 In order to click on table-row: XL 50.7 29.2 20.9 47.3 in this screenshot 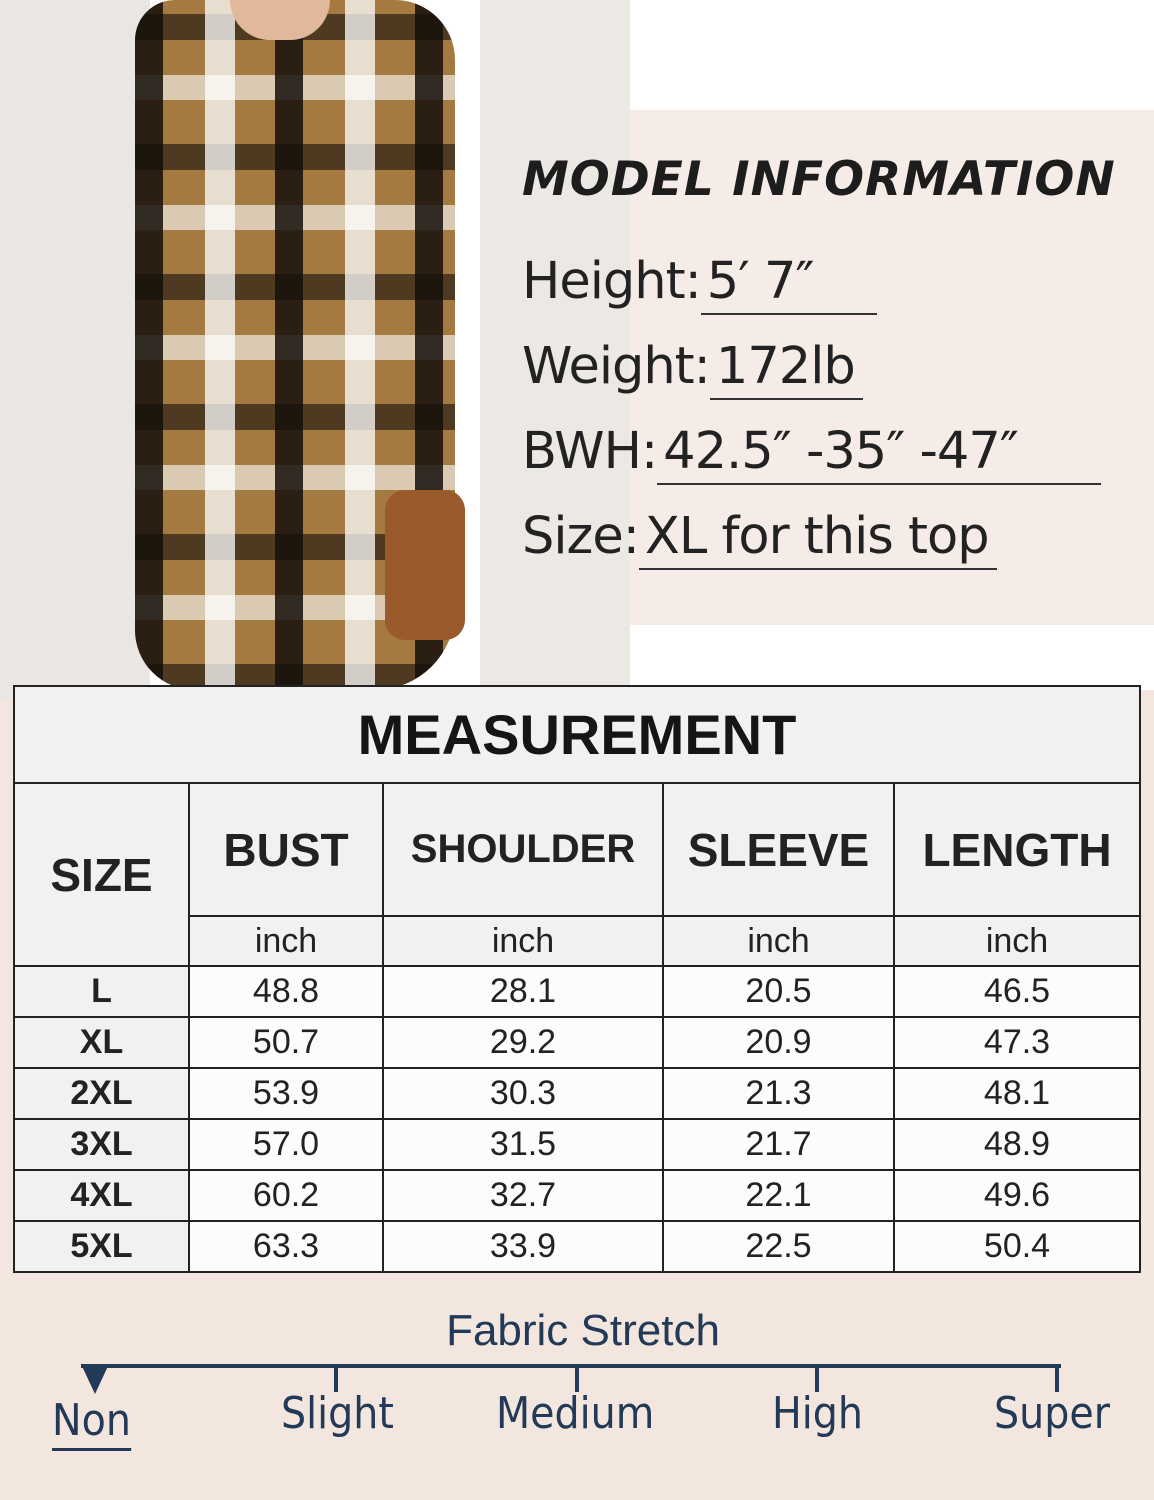, I will do `click(577, 1042)`.